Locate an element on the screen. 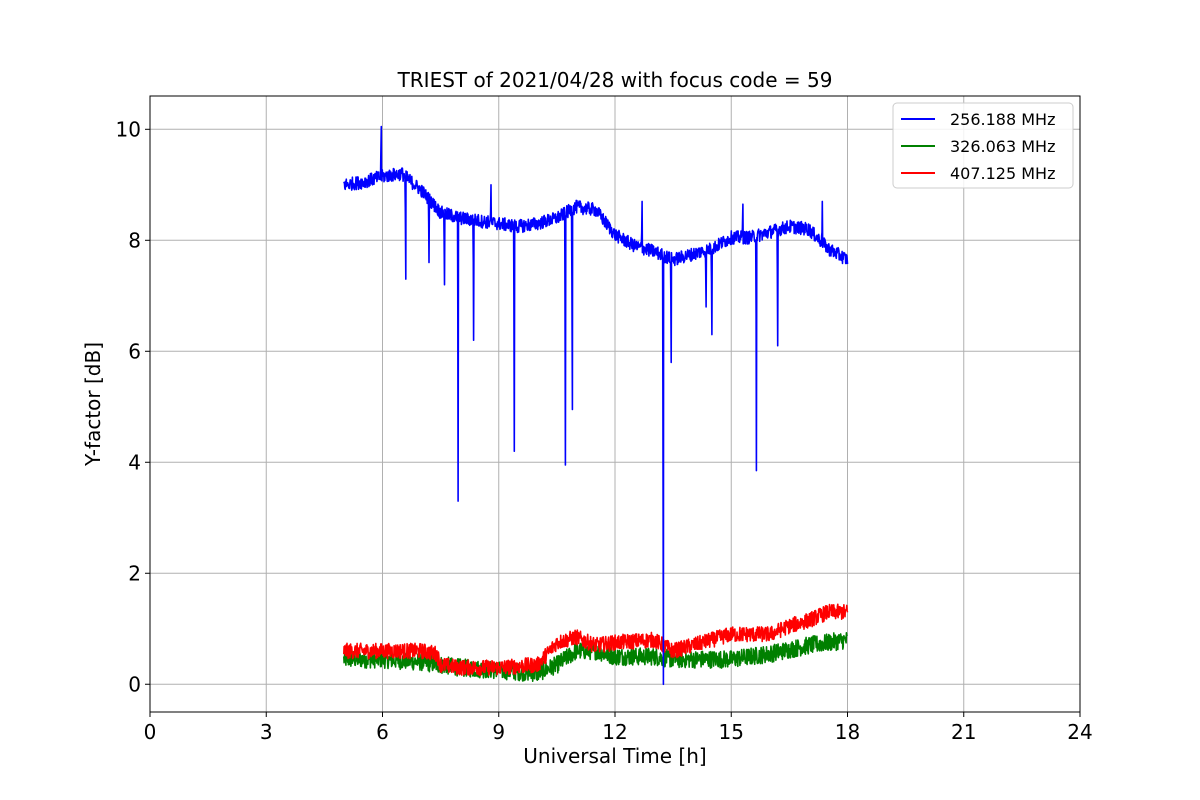 This screenshot has width=1200, height=800. y-axis-label: Y-factor [dB] is located at coordinates (93, 404).